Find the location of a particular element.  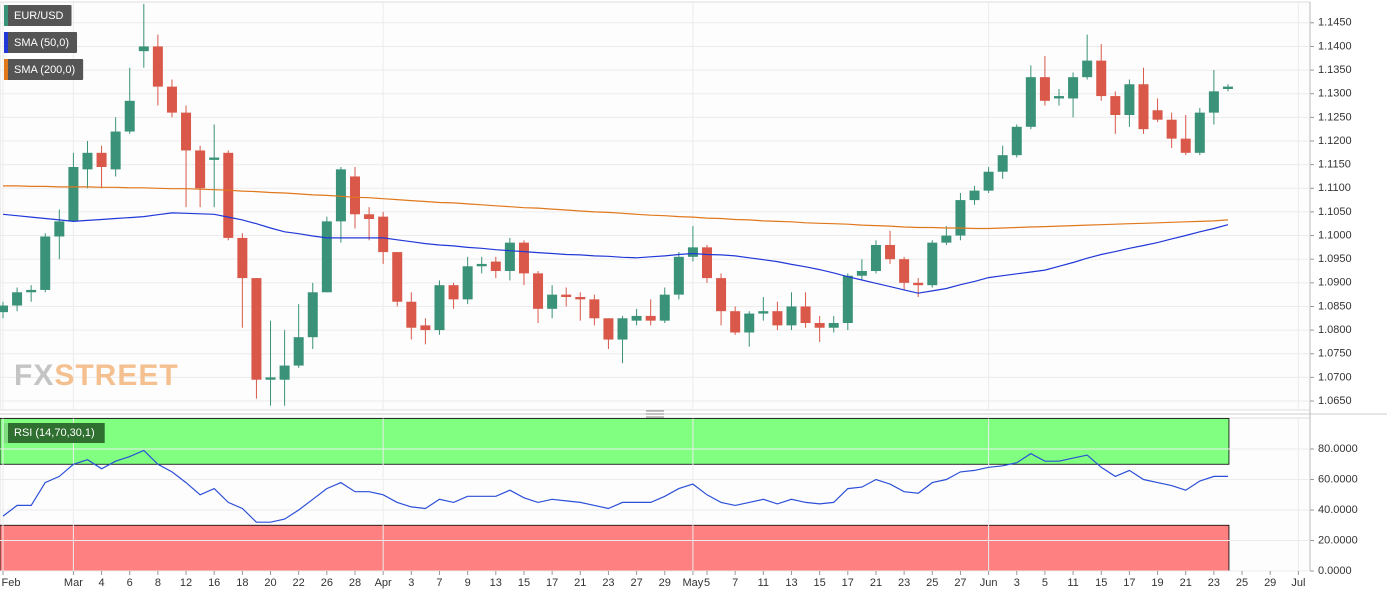

x-tick-label: 20 is located at coordinates (270, 583).